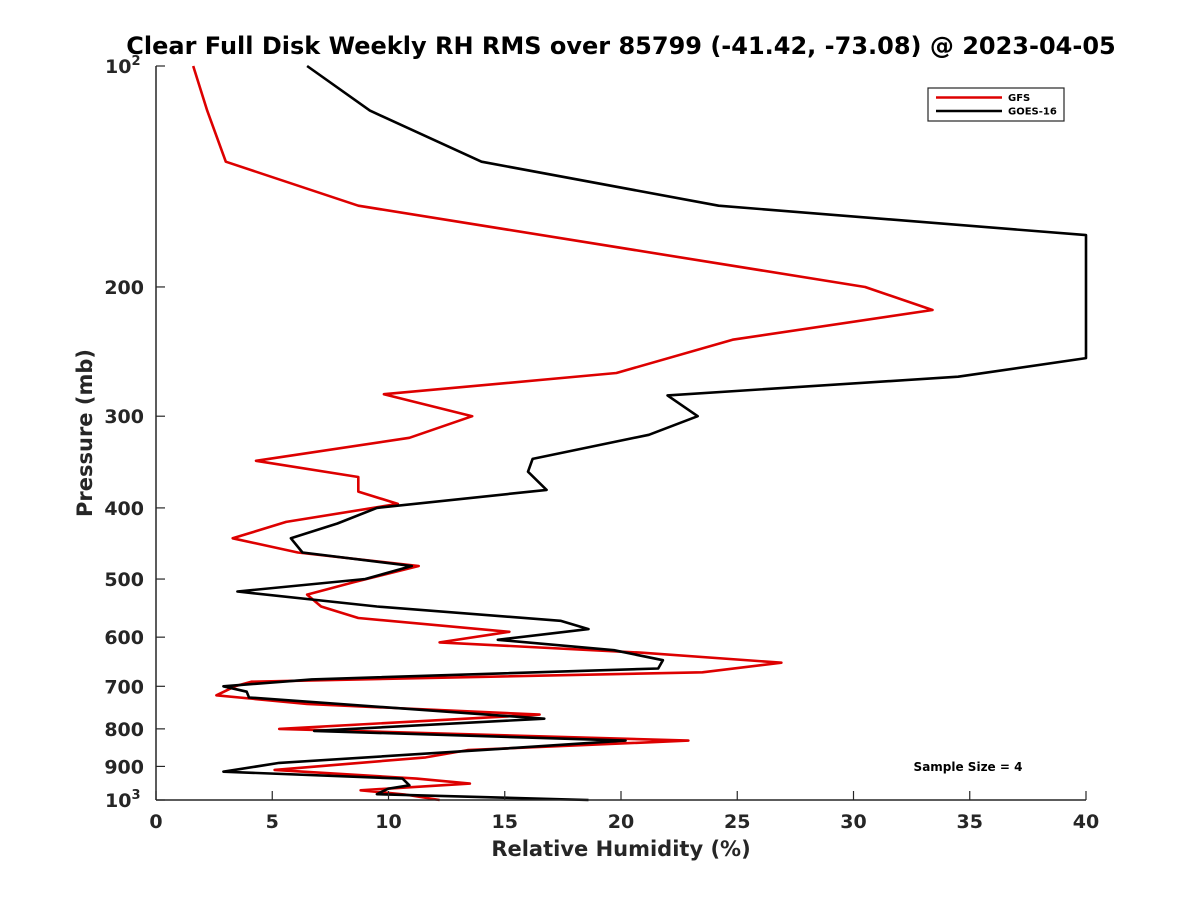 Image resolution: width=1200 pixels, height=900 pixels. I want to click on y-axis-ticks: 10² 200 300 400 500 600 700 800 900 10³, so click(134, 433).